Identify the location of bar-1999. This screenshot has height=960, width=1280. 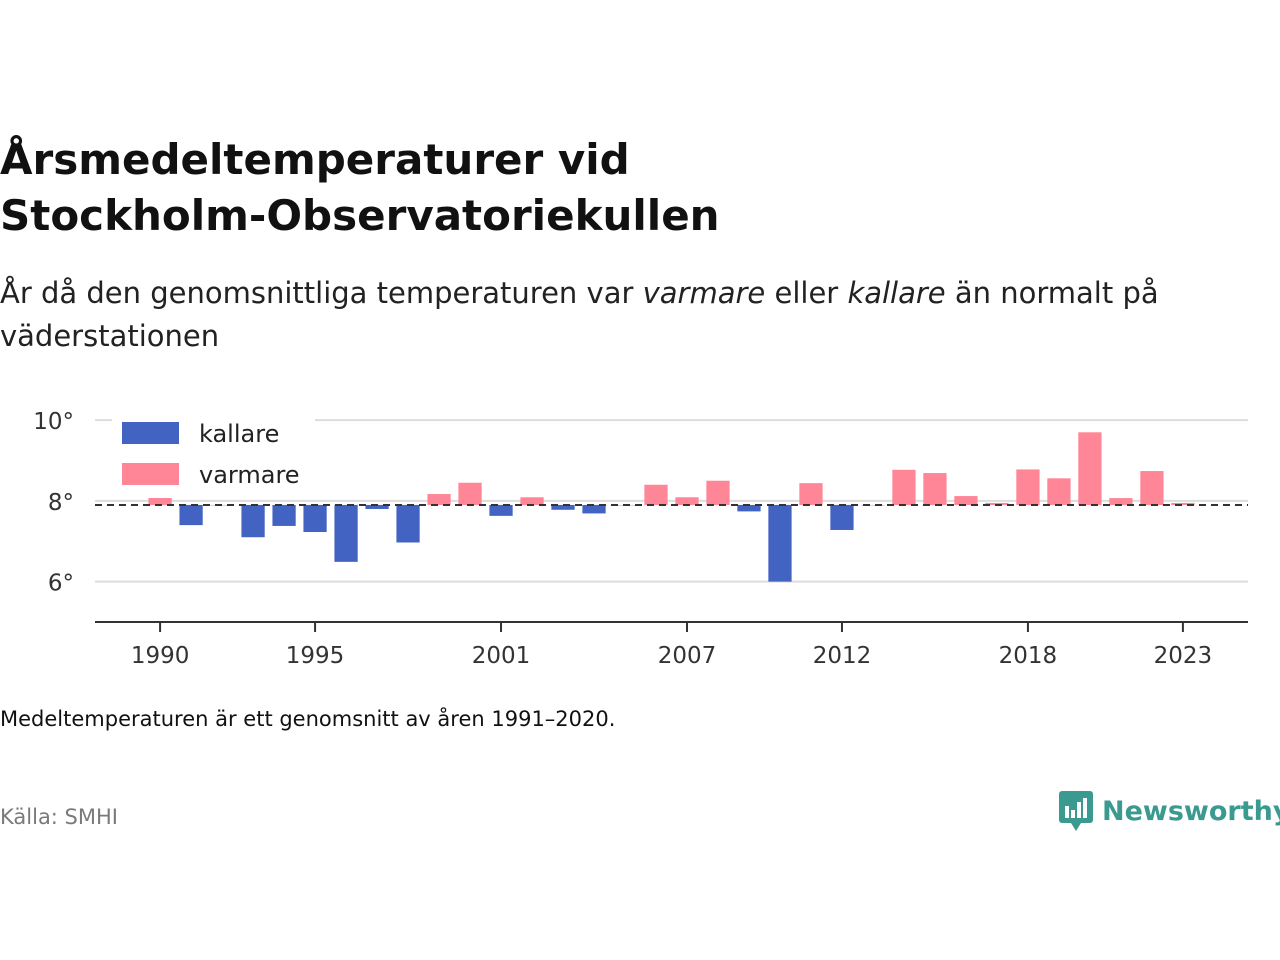
(439, 499).